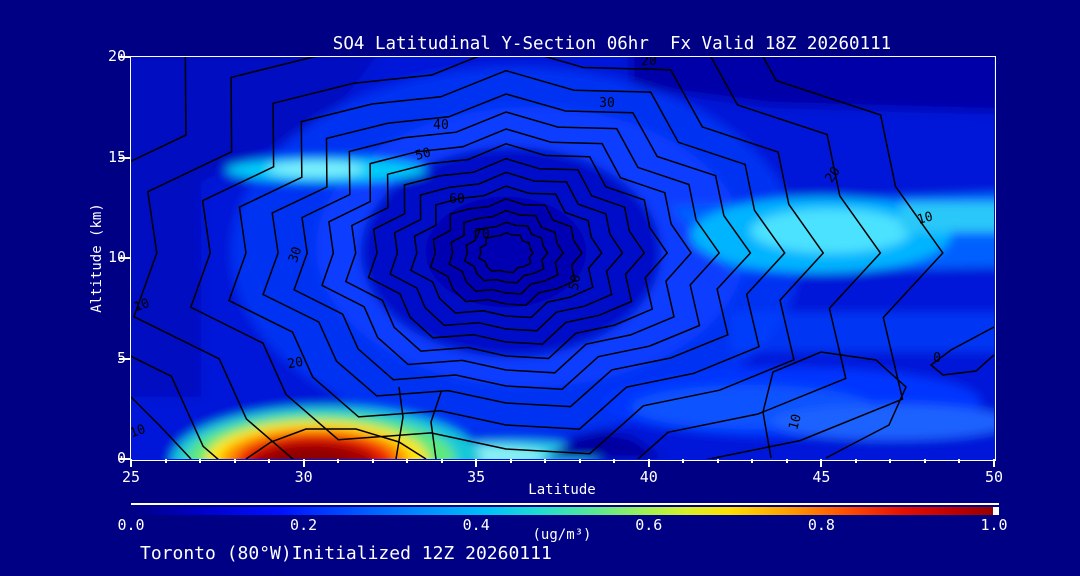  I want to click on colorbar-end-cap, so click(996, 511).